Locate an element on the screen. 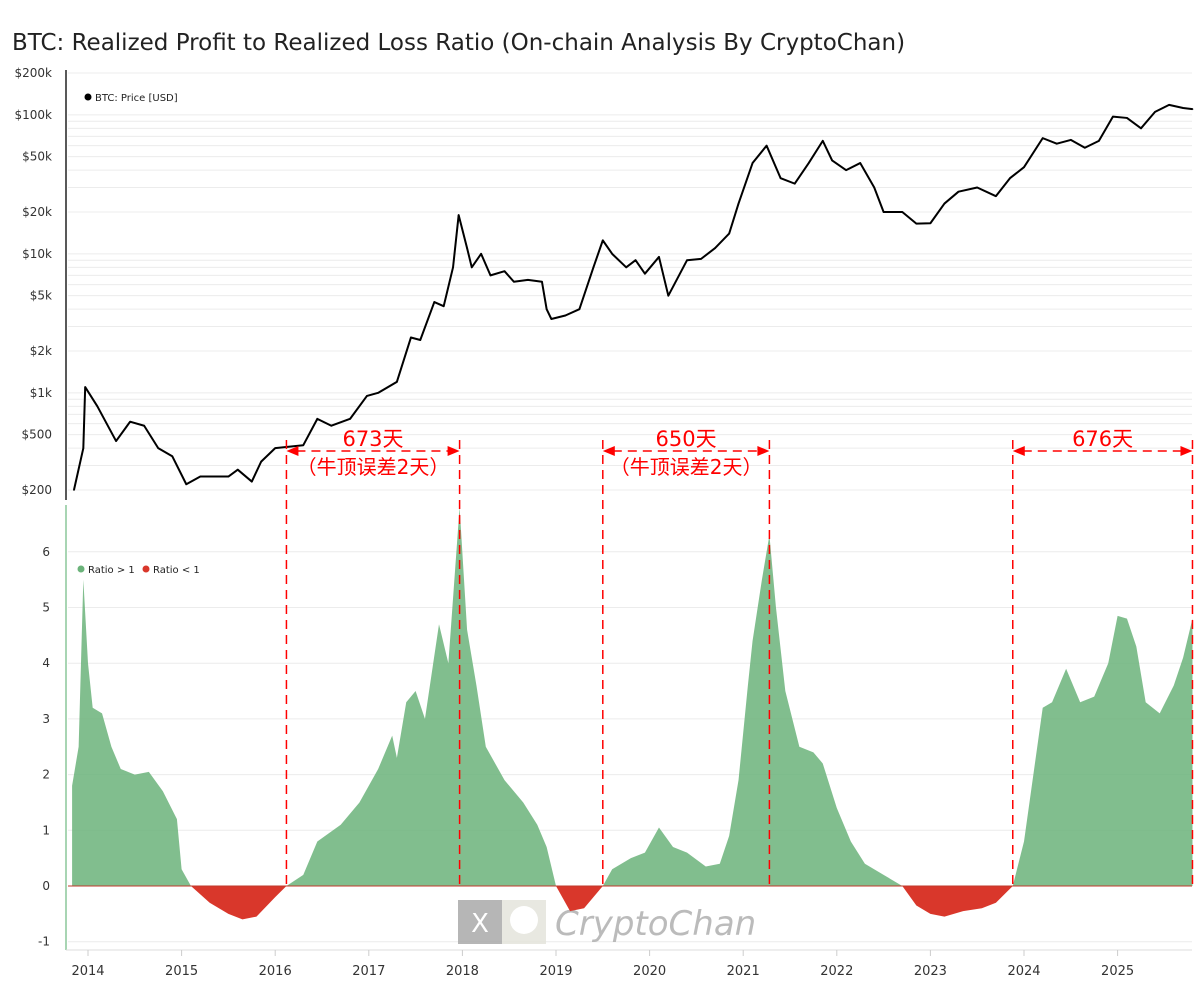 The height and width of the screenshot is (1000, 1200). x-logo-glyph: X is located at coordinates (480, 924).